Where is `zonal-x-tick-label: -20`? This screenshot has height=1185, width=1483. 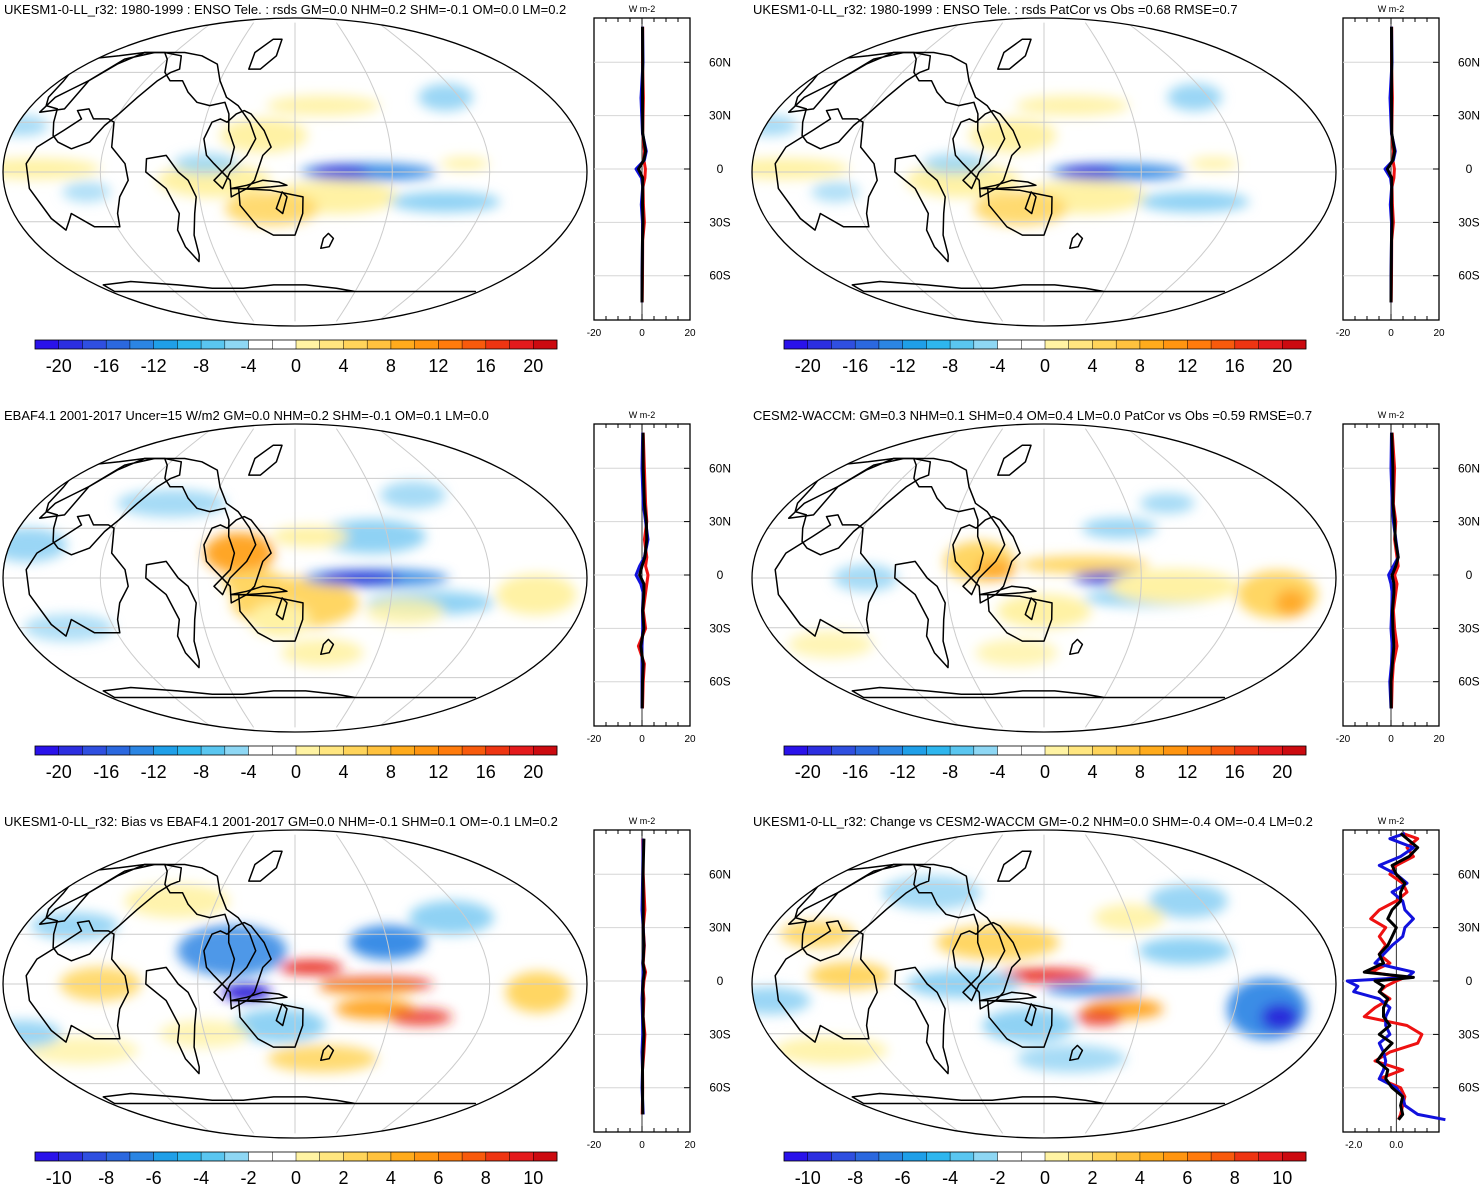 zonal-x-tick-label: -20 is located at coordinates (594, 739).